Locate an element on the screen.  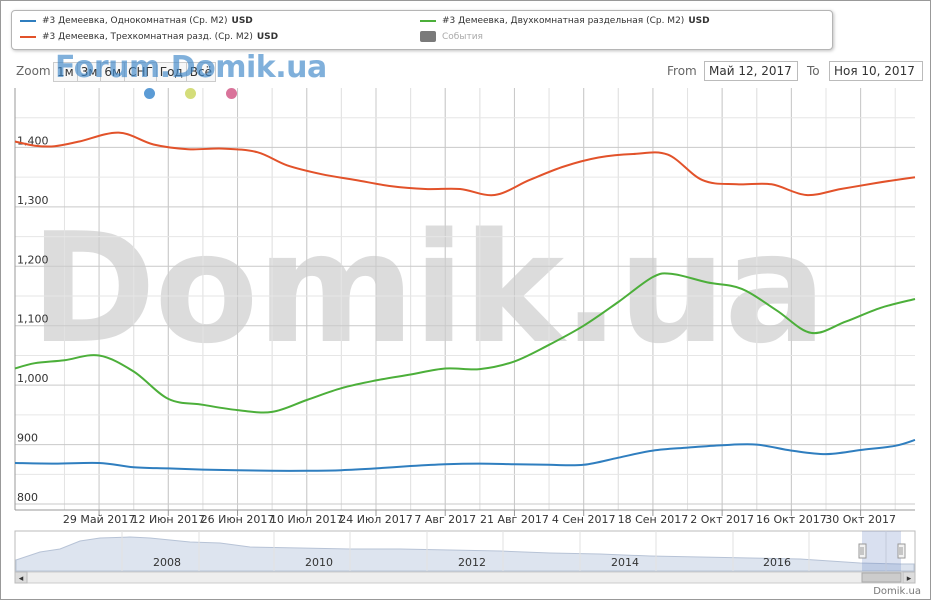
navigator-year-label: 2012 is located at coordinates (472, 562).